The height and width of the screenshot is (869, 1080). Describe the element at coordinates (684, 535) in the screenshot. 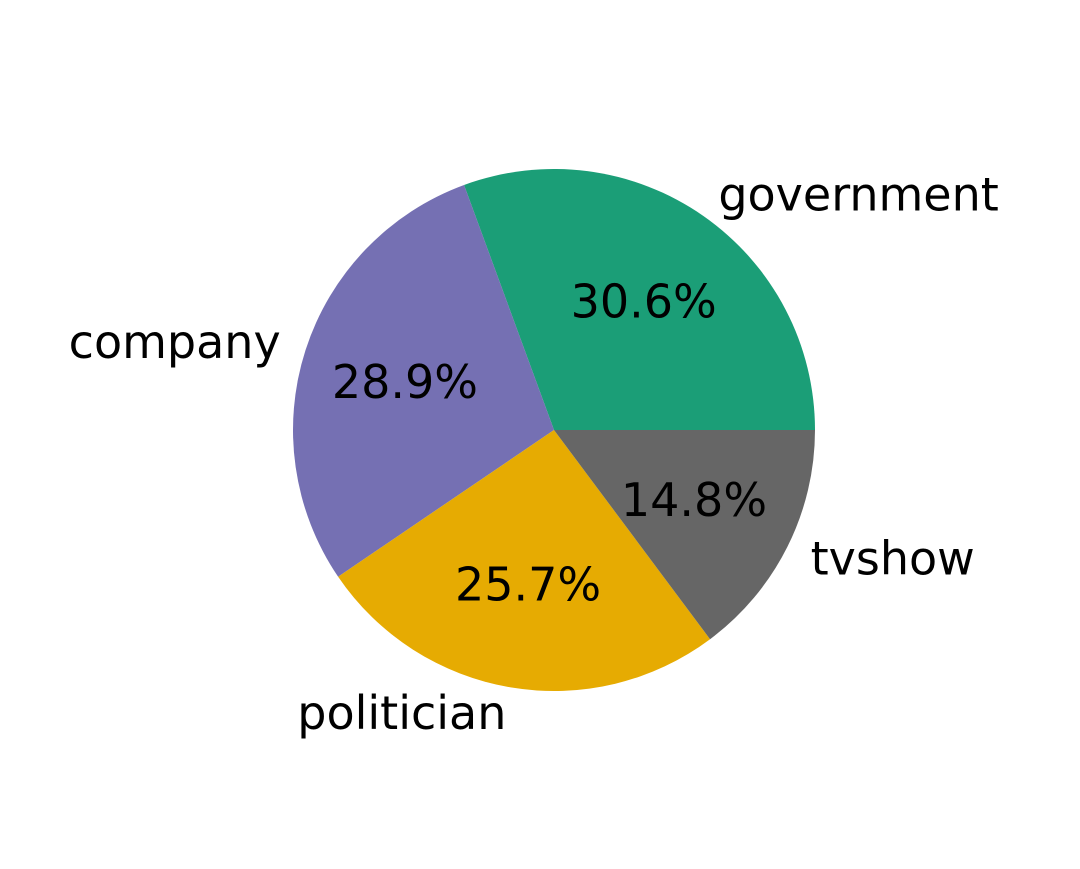

I see `pie-slice-tvshow` at that location.